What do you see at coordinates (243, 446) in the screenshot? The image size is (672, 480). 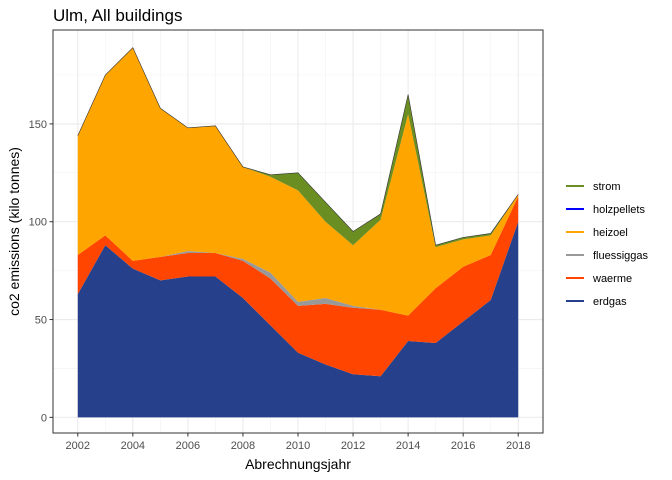 I see `x-tick-label: 2008` at bounding box center [243, 446].